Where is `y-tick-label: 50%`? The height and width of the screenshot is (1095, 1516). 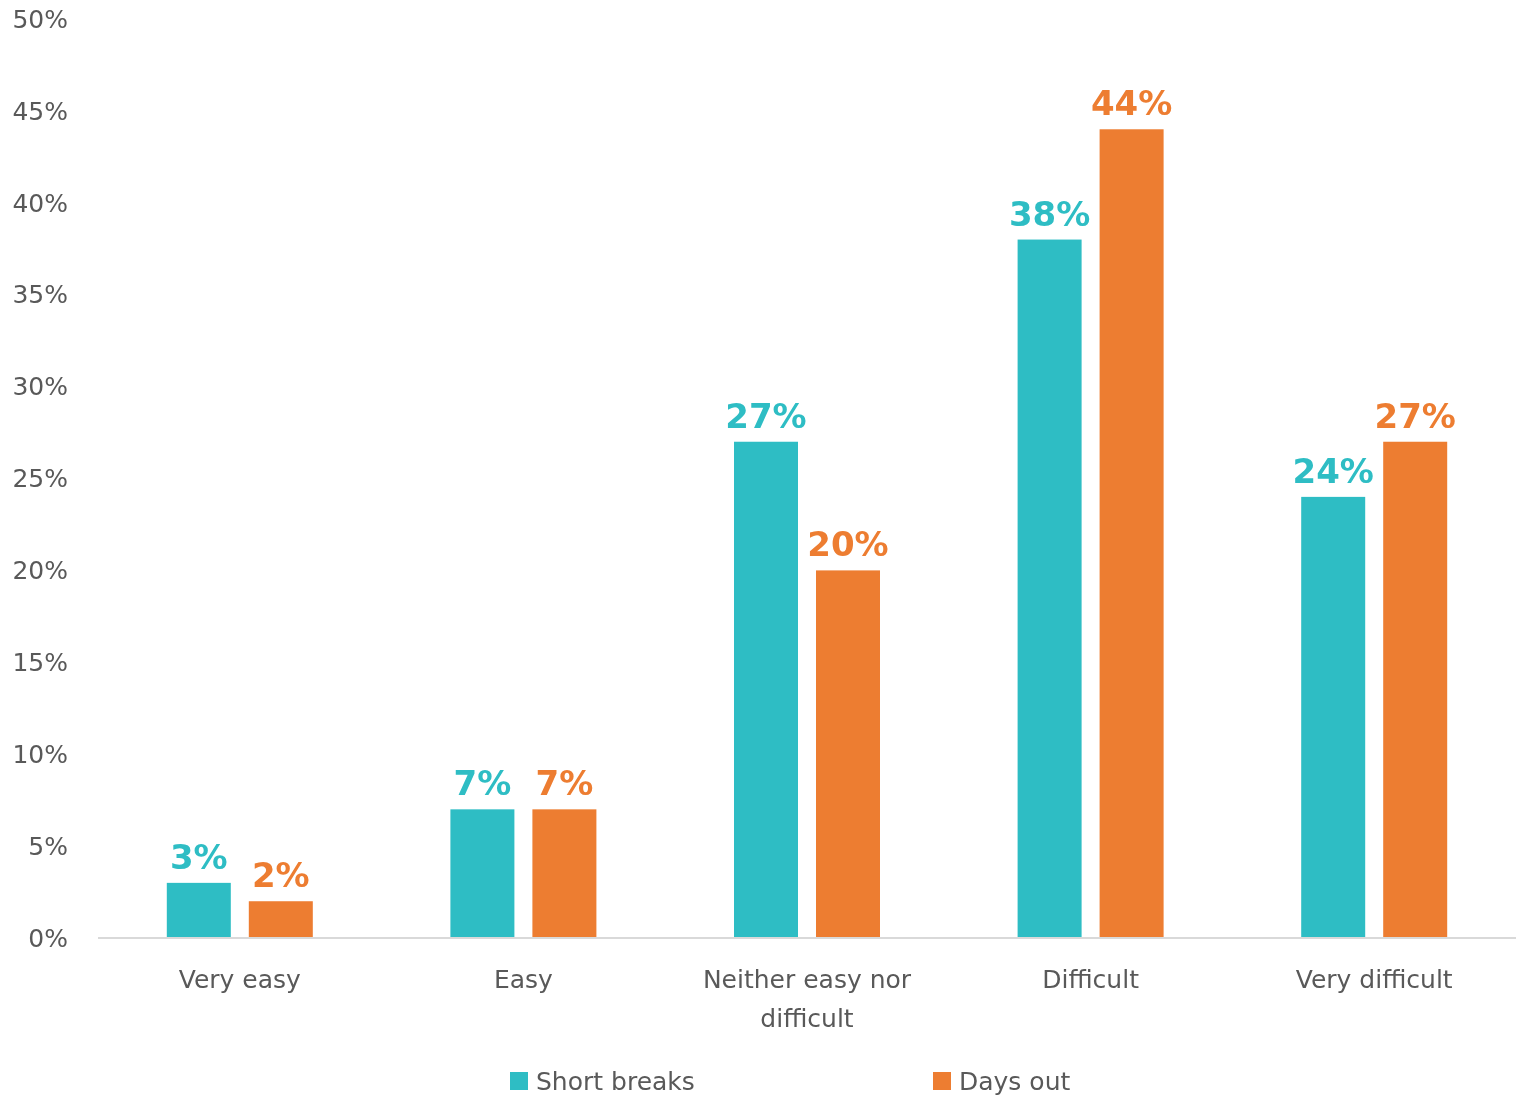
y-tick-label: 50% is located at coordinates (40, 19).